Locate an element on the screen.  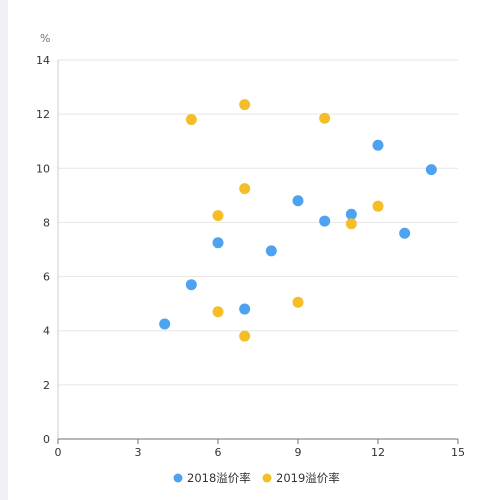
x-tick-label: 15 is located at coordinates (458, 452).